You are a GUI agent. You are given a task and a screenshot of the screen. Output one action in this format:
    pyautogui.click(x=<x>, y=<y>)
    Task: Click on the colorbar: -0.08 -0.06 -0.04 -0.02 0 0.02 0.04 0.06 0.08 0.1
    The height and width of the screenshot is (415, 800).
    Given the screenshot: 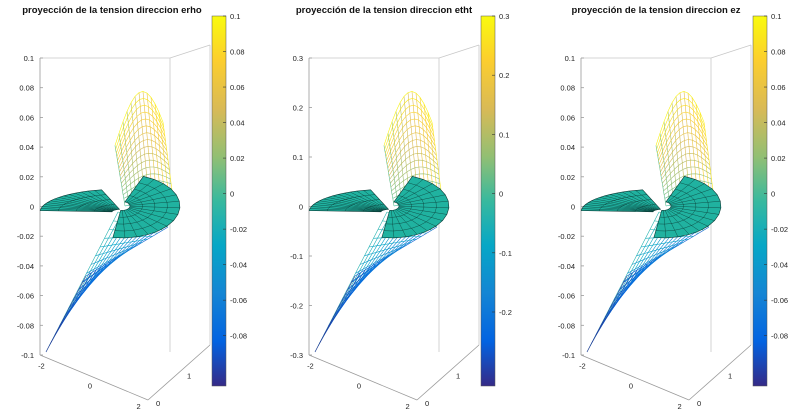 What is the action you would take?
    pyautogui.click(x=229, y=199)
    